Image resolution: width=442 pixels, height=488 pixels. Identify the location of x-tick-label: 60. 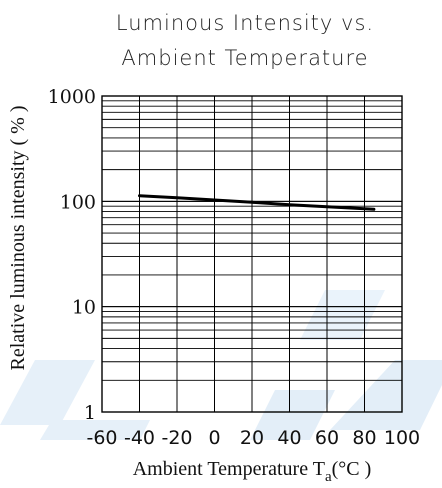
(327, 438).